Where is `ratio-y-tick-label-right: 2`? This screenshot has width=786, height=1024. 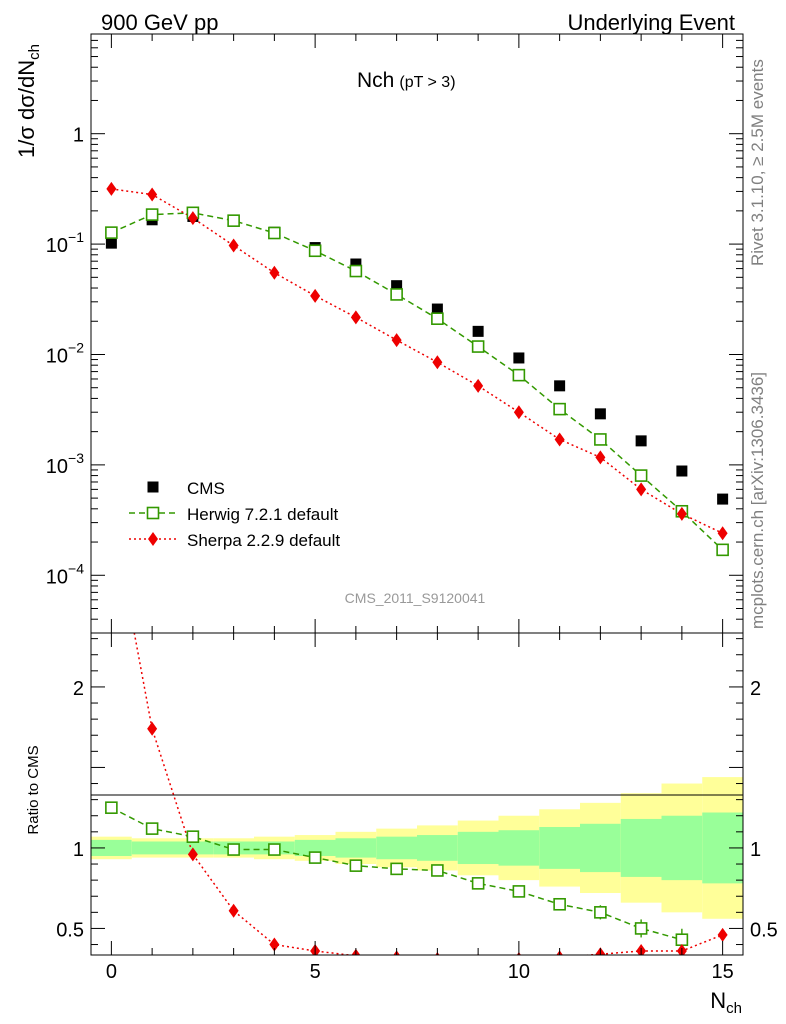
ratio-y-tick-label-right: 2 is located at coordinates (755, 689).